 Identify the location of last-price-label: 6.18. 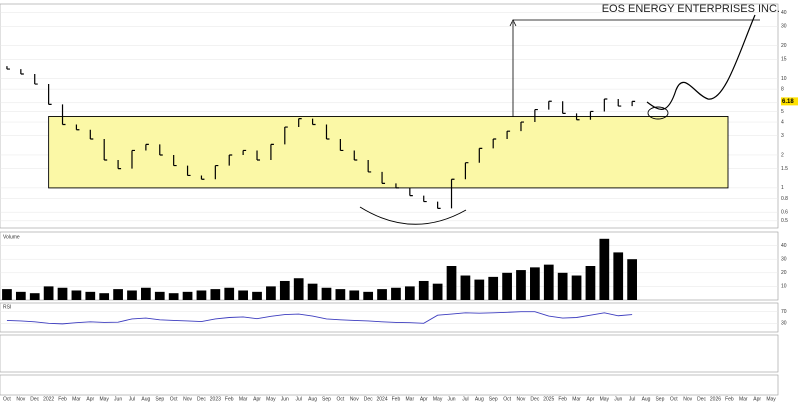
(788, 102).